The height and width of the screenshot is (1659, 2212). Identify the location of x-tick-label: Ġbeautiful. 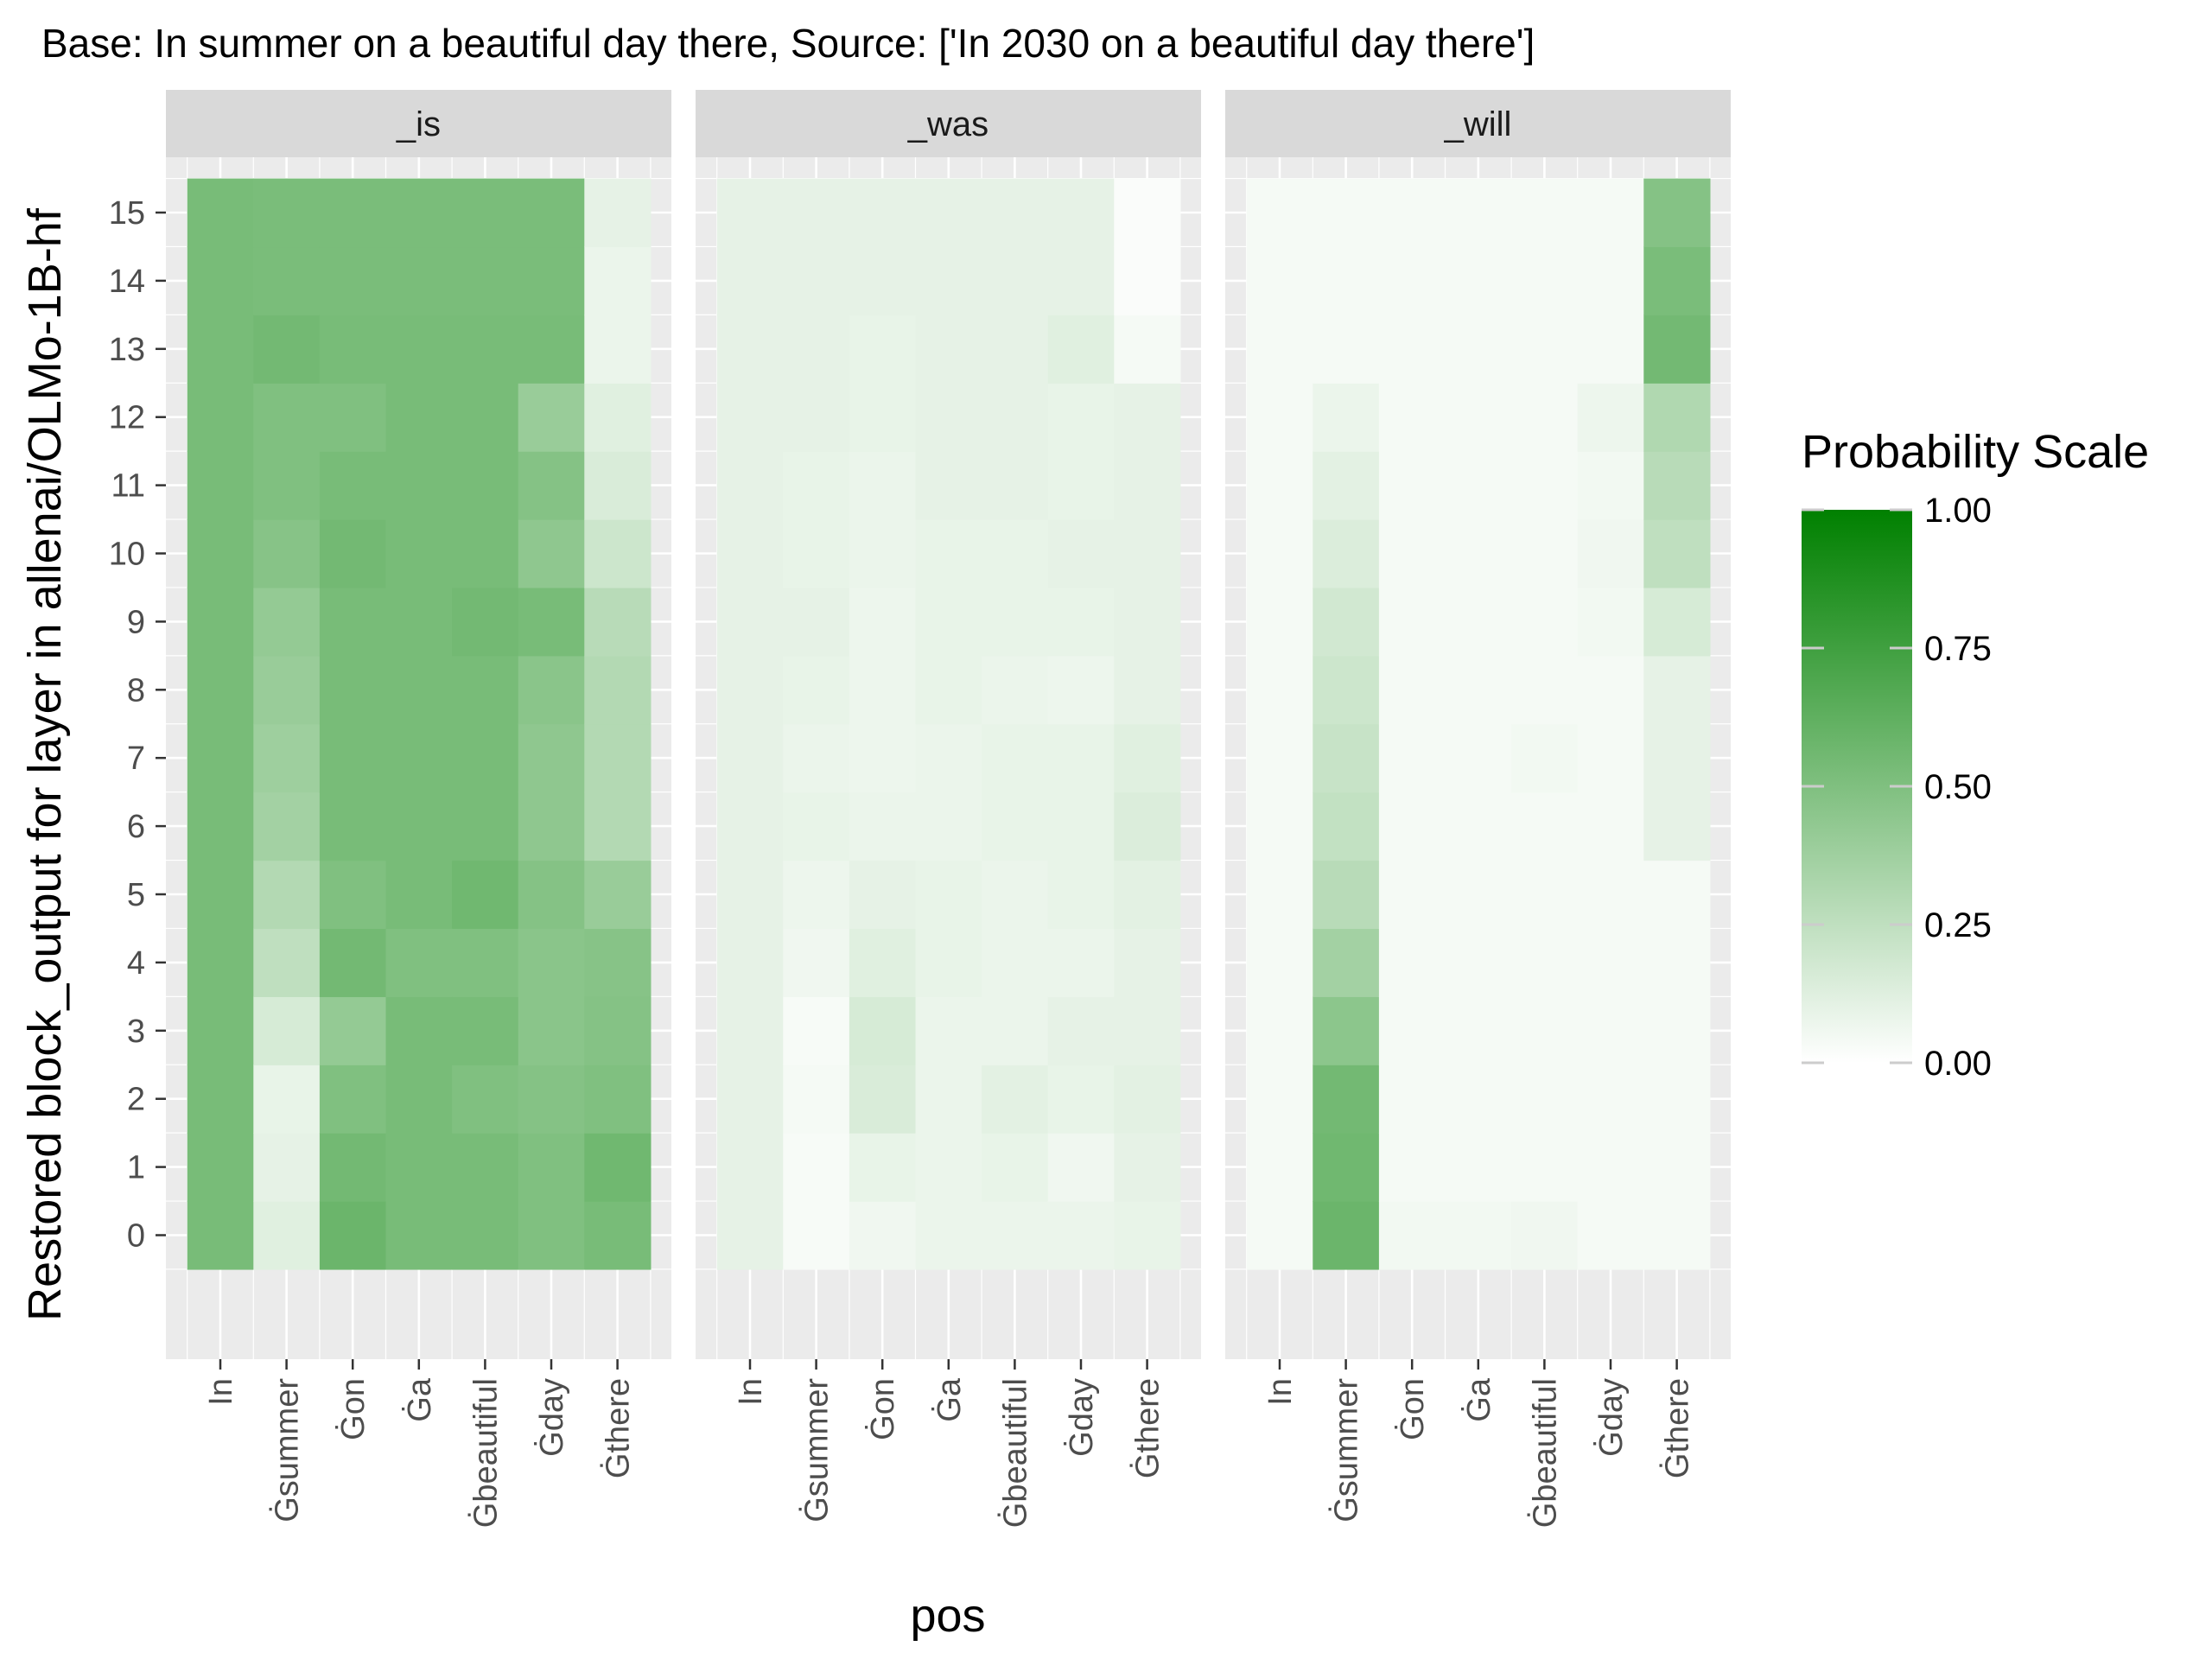
(1544, 1453).